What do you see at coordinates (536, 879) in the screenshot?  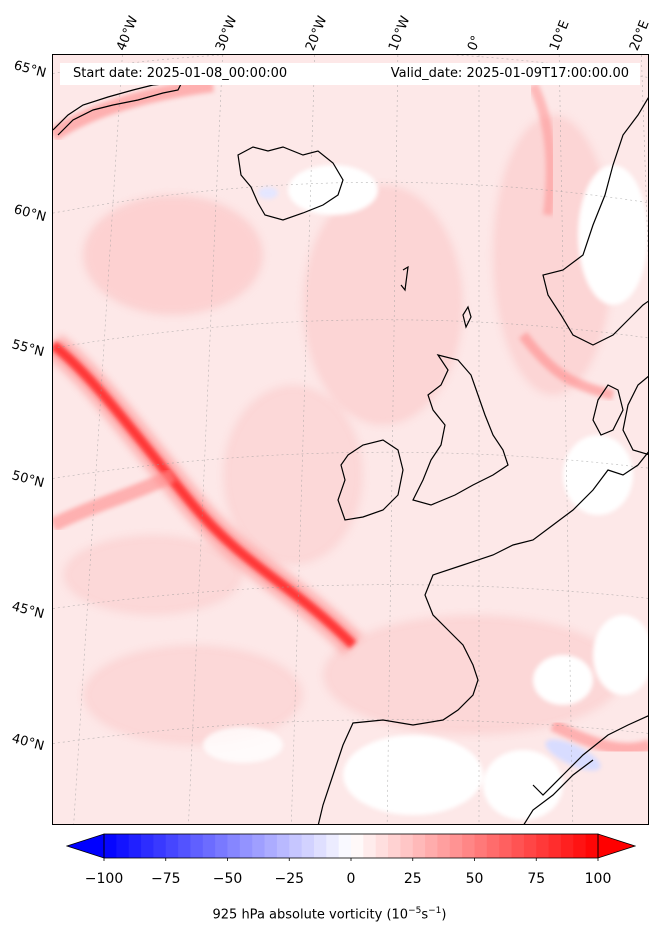 I see `colorbar-tick-label: 75` at bounding box center [536, 879].